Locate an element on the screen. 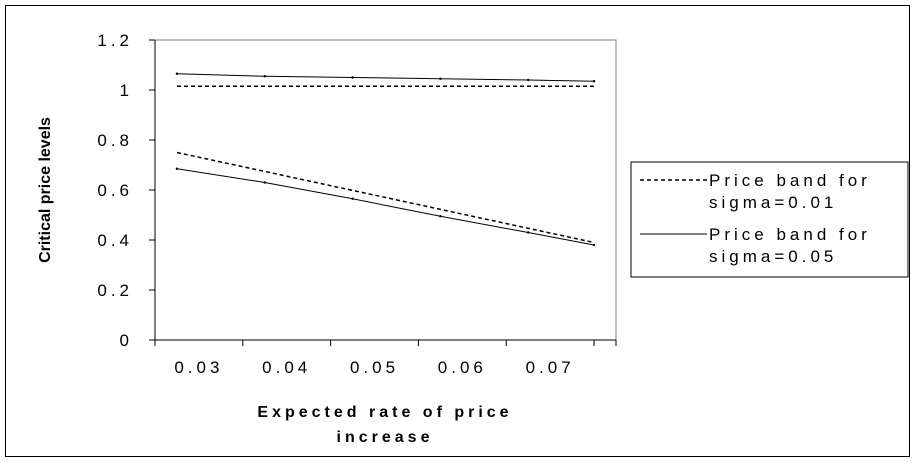 The height and width of the screenshot is (463, 917). legend-label-1-line-2: sigma=0.01 is located at coordinates (773, 202).